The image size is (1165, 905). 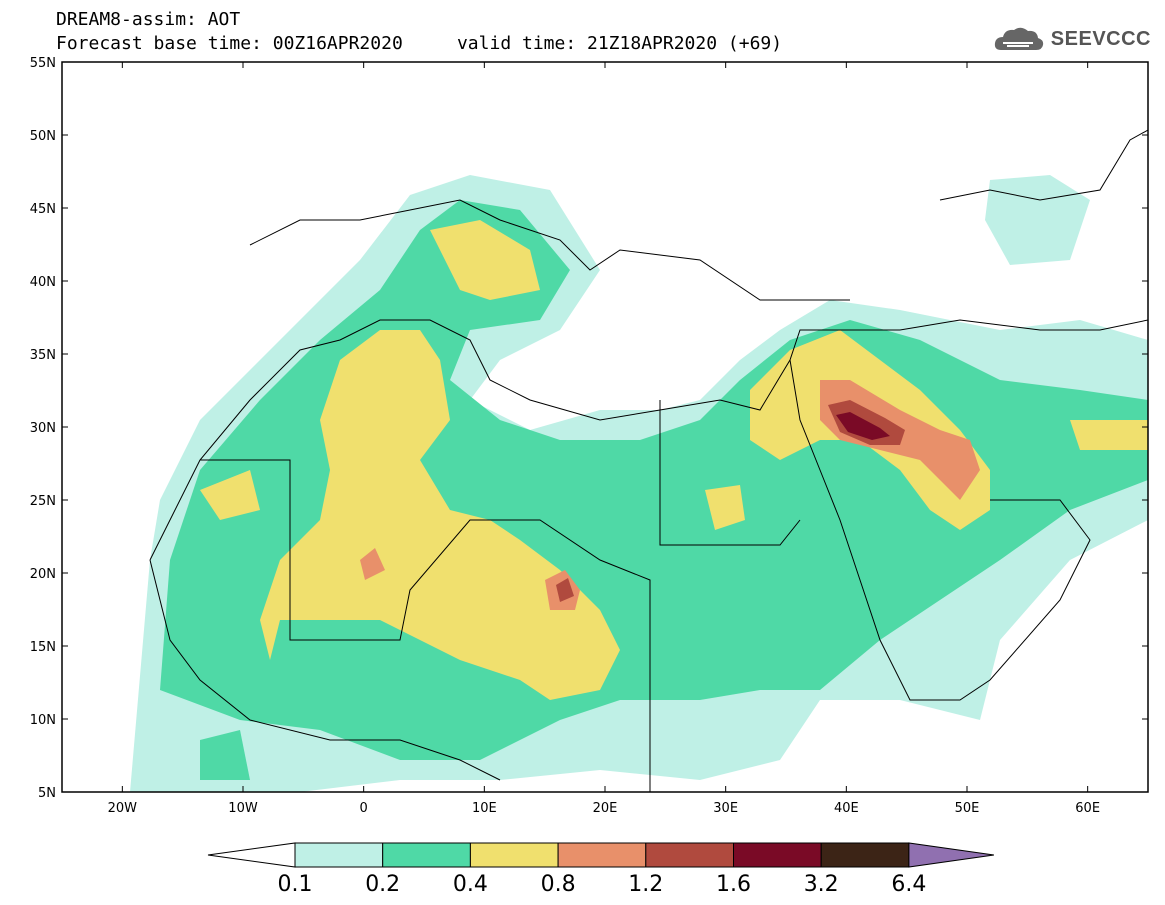 What do you see at coordinates (364, 808) in the screenshot?
I see `lon-tick-label: 0` at bounding box center [364, 808].